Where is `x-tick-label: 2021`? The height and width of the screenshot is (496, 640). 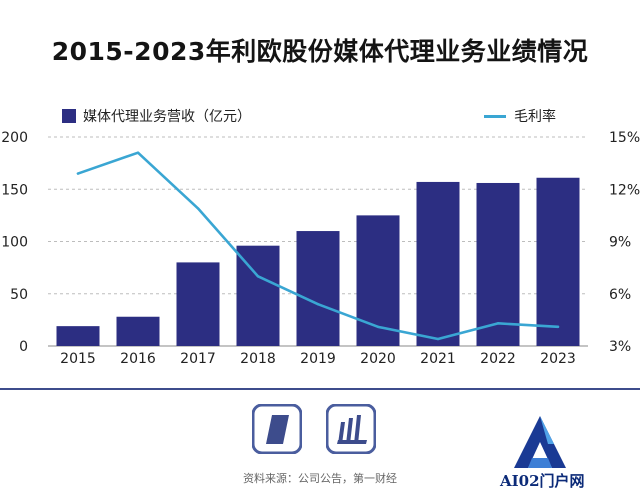 x-tick-label: 2021 is located at coordinates (438, 359).